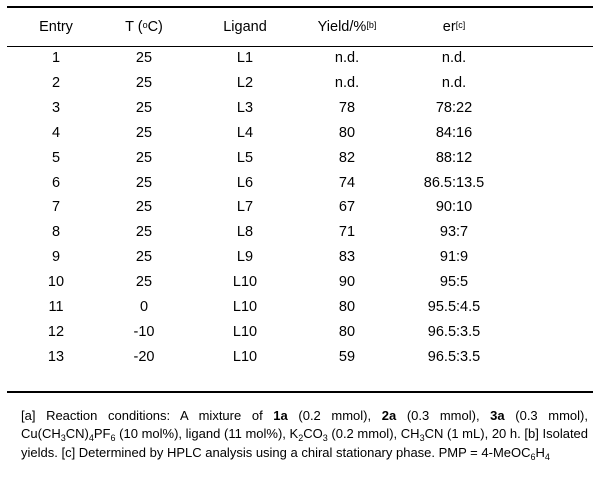  What do you see at coordinates (56, 207) in the screenshot?
I see `cell-entry: 7` at bounding box center [56, 207].